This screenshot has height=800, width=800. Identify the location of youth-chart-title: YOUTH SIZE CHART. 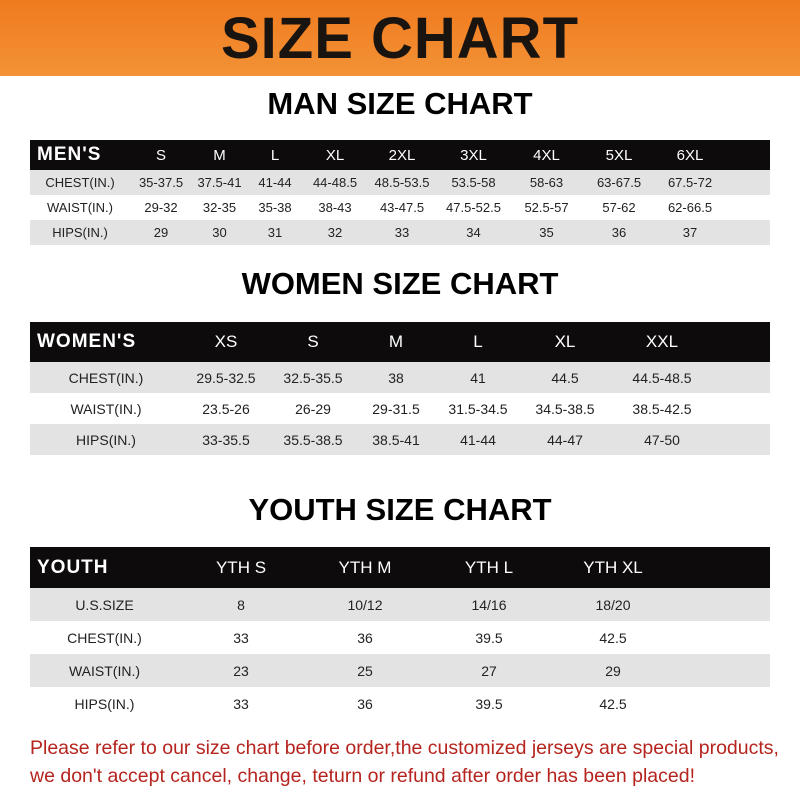
(400, 509).